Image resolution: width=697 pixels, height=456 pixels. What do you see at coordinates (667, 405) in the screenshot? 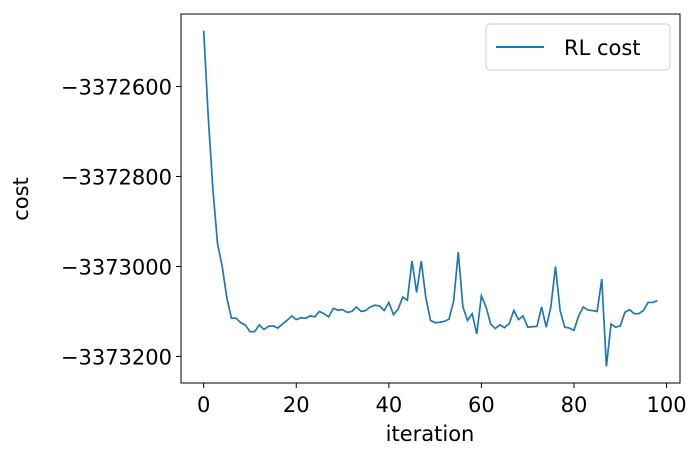
I see `x-tick-label: 100` at bounding box center [667, 405].